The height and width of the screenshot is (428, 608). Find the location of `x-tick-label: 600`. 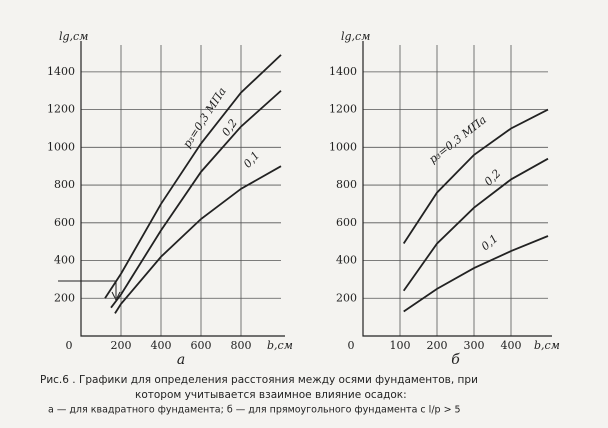

x-tick-label: 600 is located at coordinates (201, 345).